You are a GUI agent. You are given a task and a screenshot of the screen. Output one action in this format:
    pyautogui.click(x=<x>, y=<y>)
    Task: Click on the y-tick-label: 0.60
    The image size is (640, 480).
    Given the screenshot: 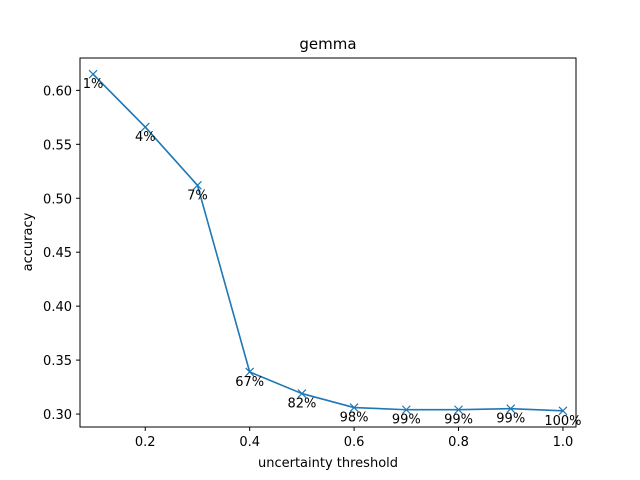 What is the action you would take?
    pyautogui.click(x=57, y=91)
    